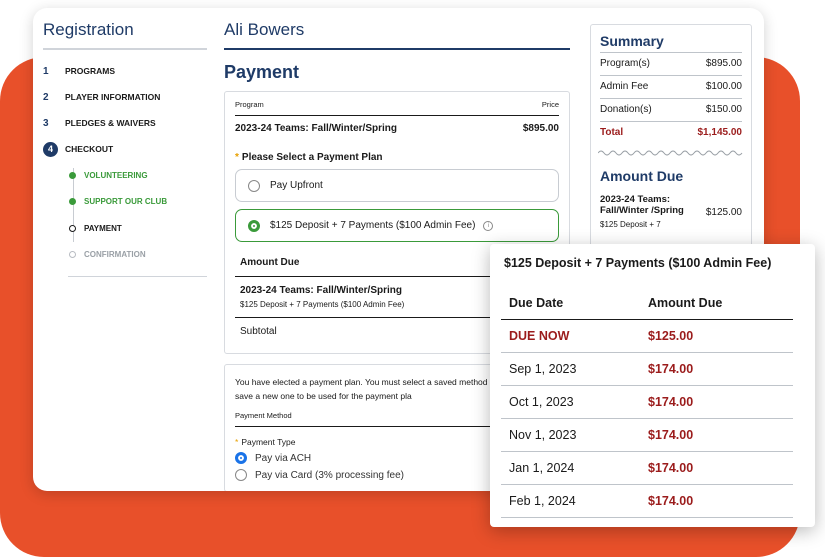 The height and width of the screenshot is (557, 825). I want to click on summary-title: Summary, so click(671, 43).